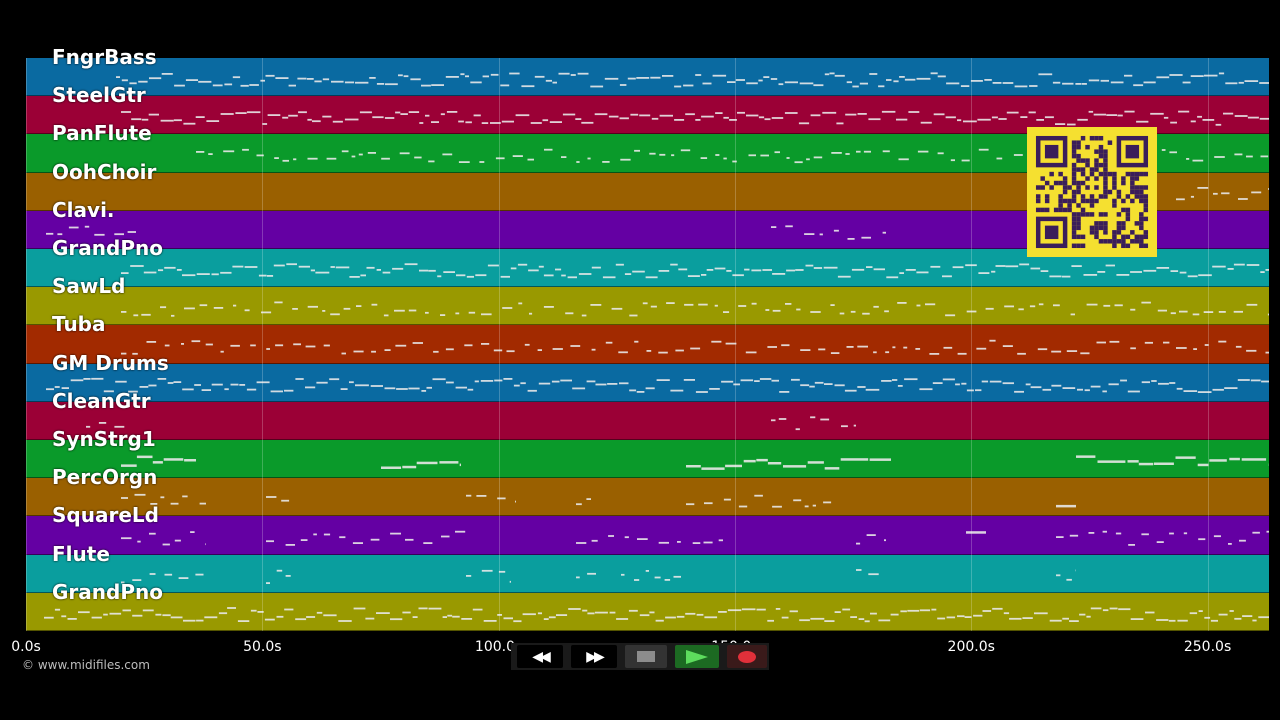  I want to click on rewind-icon: ◀◀, so click(541, 656).